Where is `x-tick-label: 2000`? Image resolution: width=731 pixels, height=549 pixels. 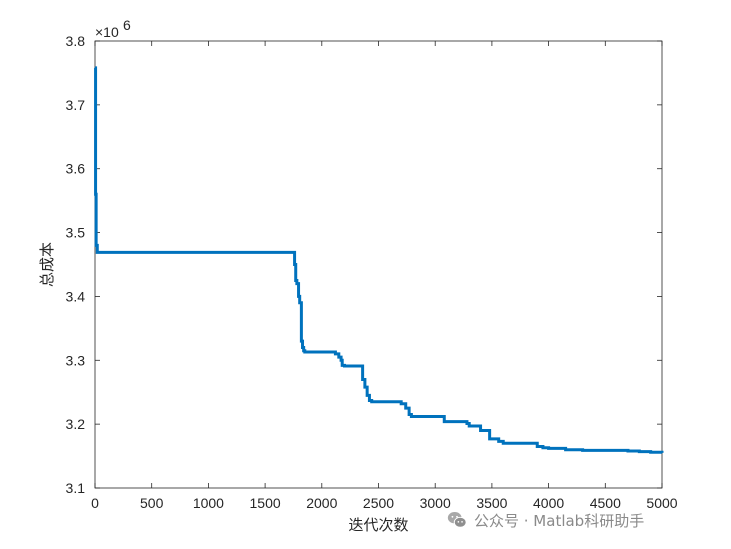
x-tick-label: 2000 is located at coordinates (321, 503).